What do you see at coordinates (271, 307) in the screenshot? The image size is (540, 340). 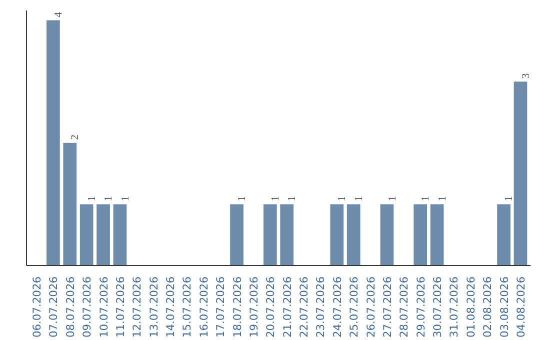 I see `x-tick-label: 20.07.2026` at bounding box center [271, 307].